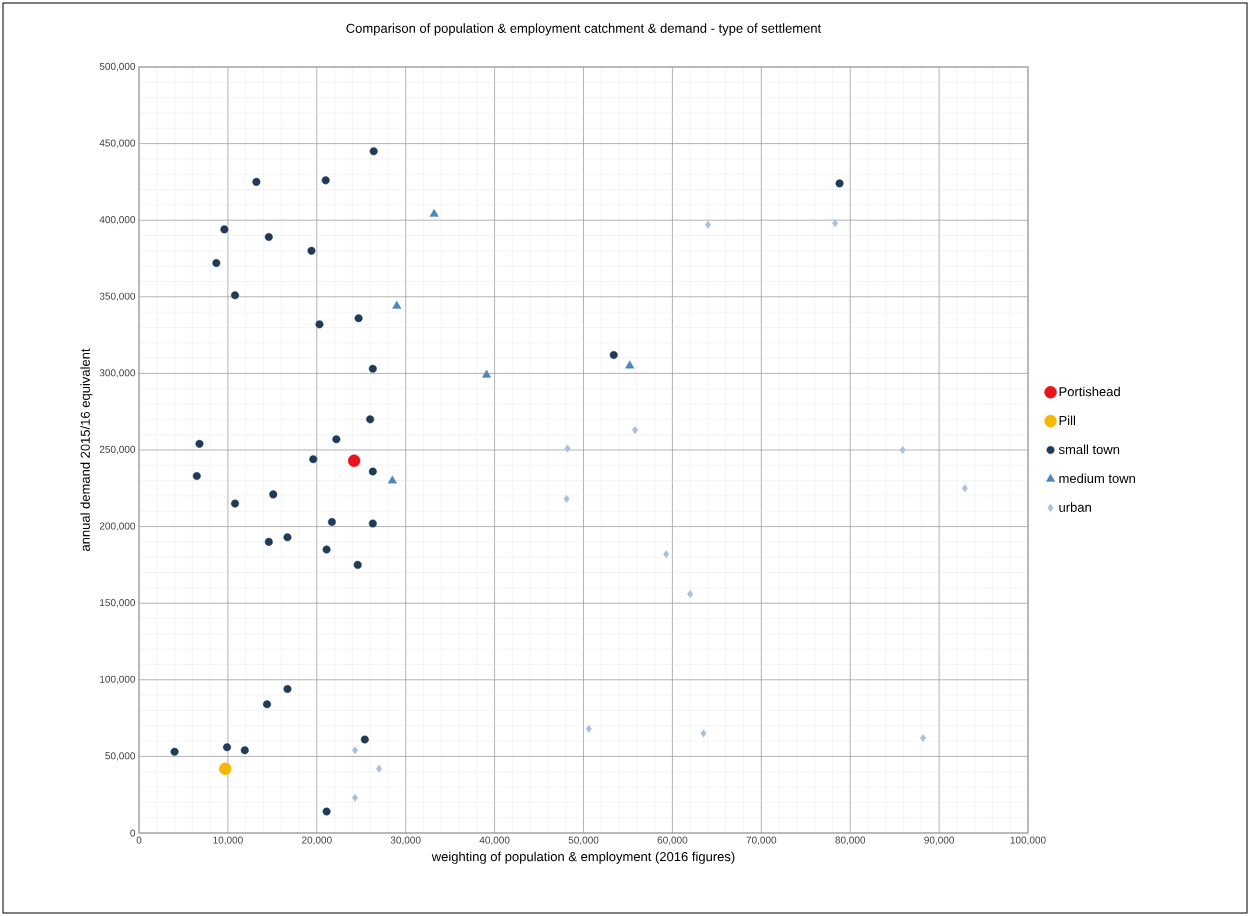 The image size is (1250, 916). Describe the element at coordinates (117, 67) in the screenshot. I see `y-tick-label: 500,000` at that location.